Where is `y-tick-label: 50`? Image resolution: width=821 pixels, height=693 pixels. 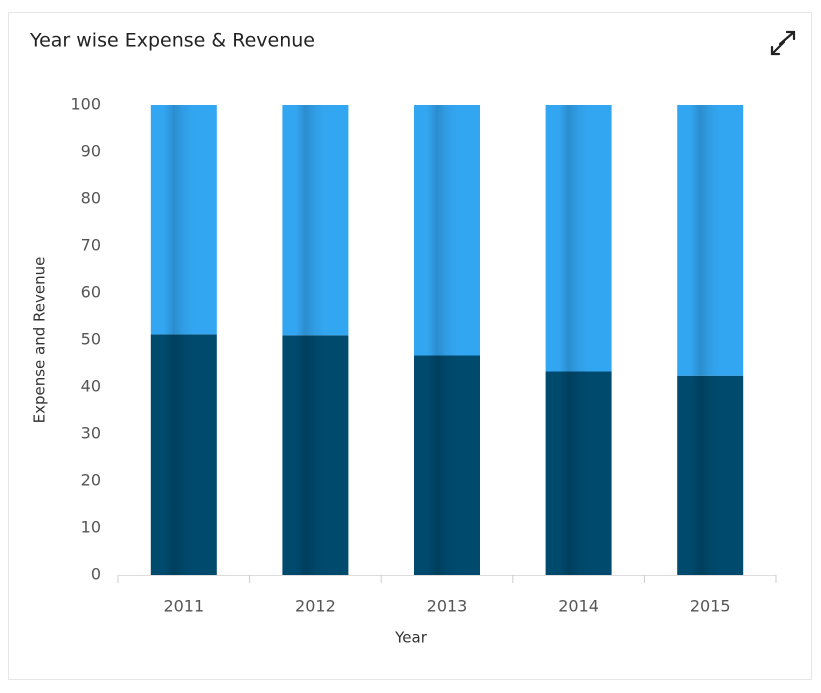
y-tick-label: 50 is located at coordinates (91, 339).